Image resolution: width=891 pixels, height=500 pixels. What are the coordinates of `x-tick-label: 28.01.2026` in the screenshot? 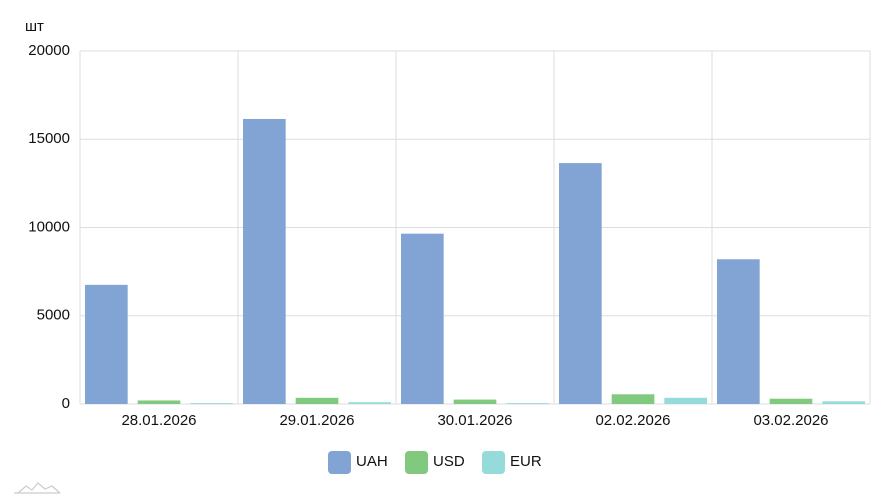 It's located at (158, 420).